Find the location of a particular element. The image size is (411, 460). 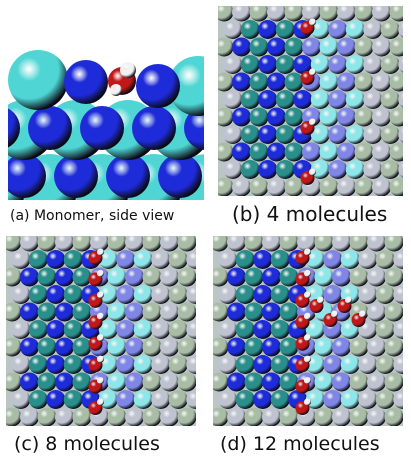

caption-b: (b) 4 molecules is located at coordinates (310, 214).